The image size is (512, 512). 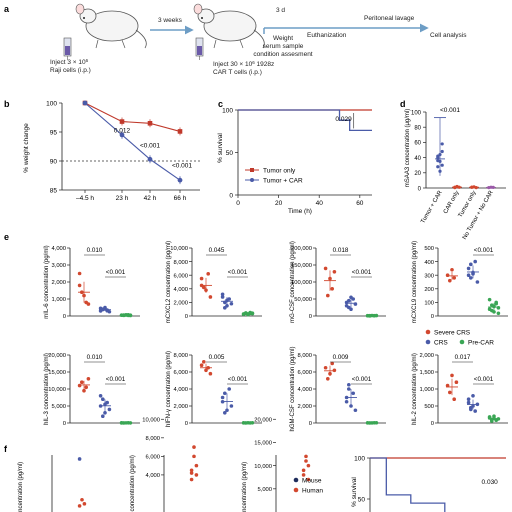 What do you see at coordinates (459, 338) in the screenshot?
I see `legend-e: Severe CRS CRS Pre-CAR` at bounding box center [459, 338].